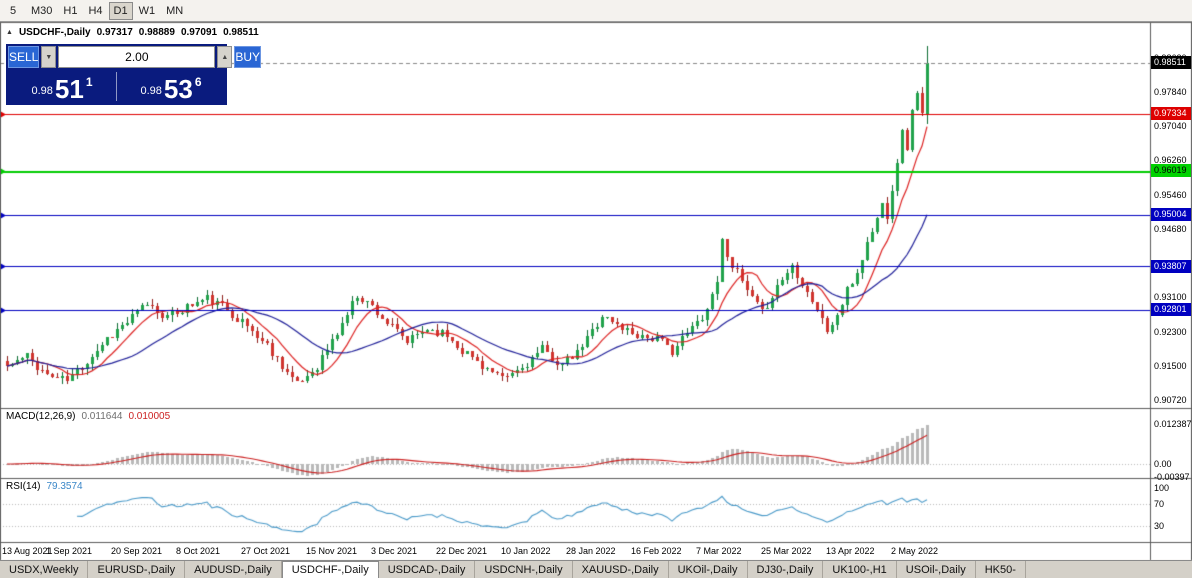 Image resolution: width=1192 pixels, height=578 pixels. I want to click on tab-audusd-daily: AUDUSD-,Daily, so click(233, 569).